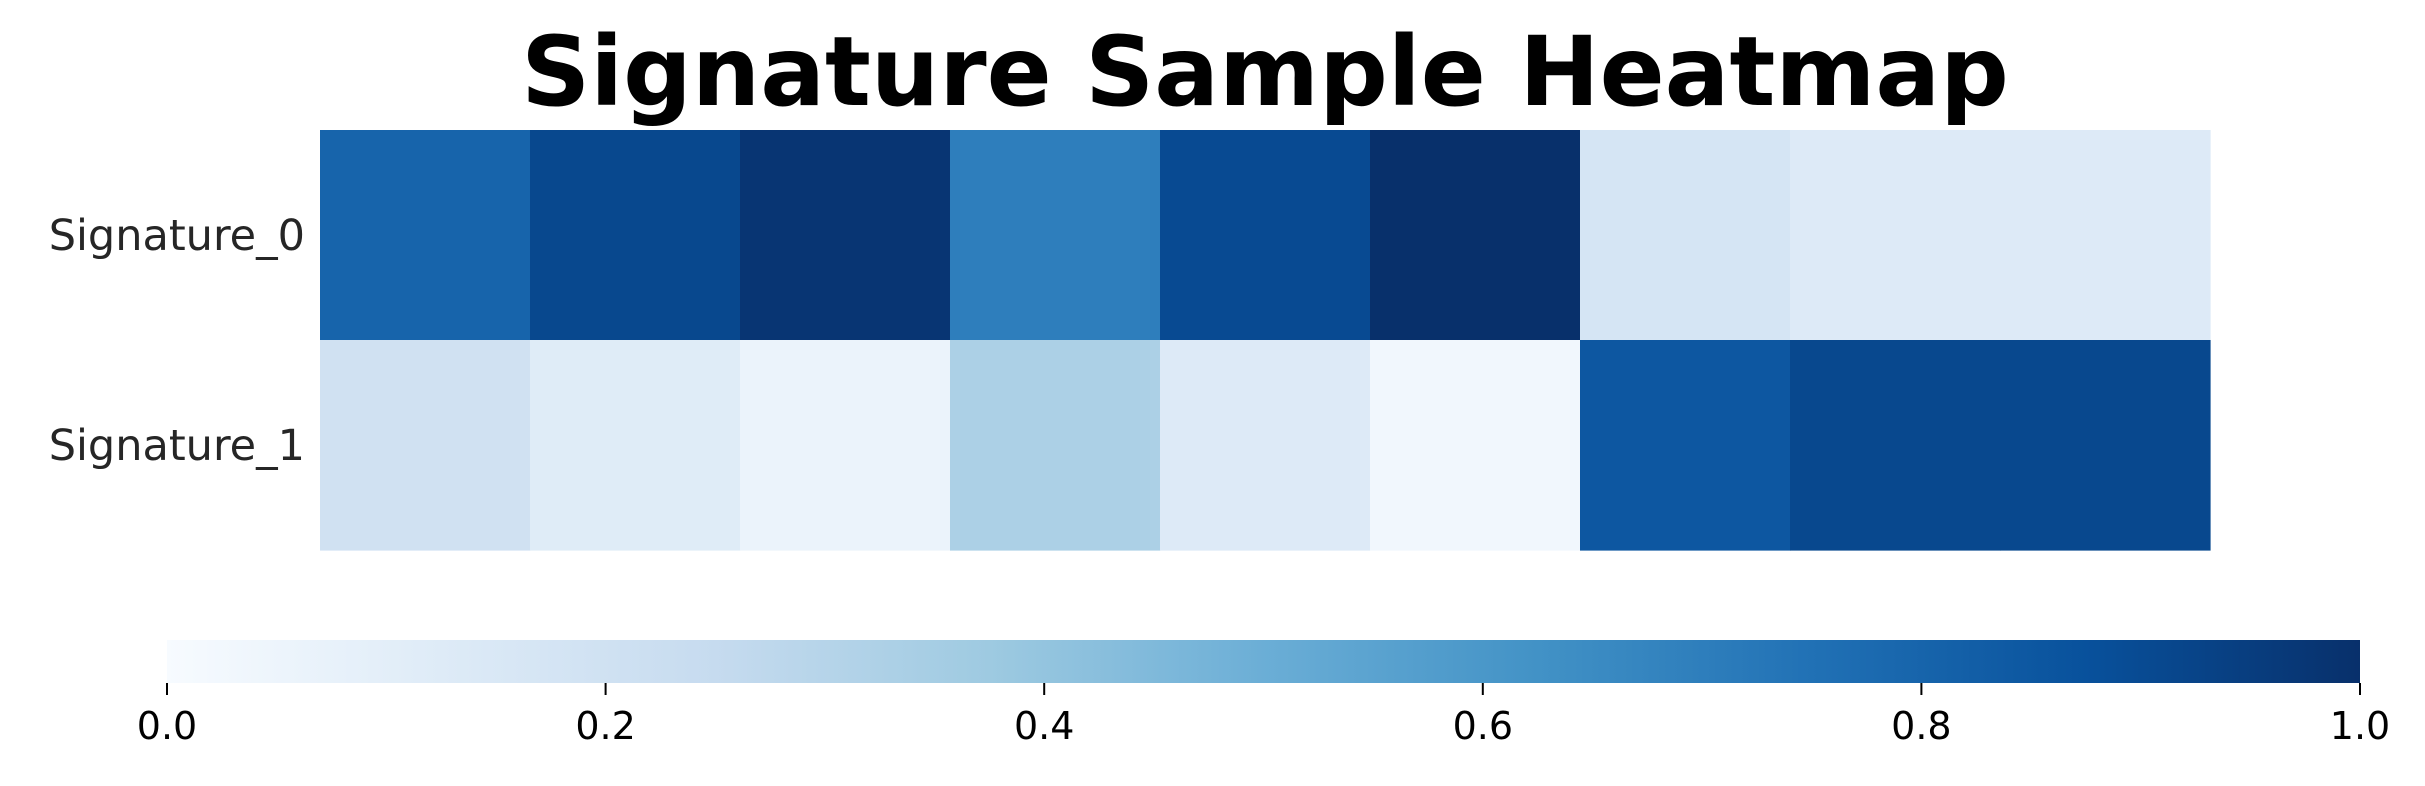  What do you see at coordinates (177, 341) in the screenshot?
I see `row-labels: Signature_0 Signature_1` at bounding box center [177, 341].